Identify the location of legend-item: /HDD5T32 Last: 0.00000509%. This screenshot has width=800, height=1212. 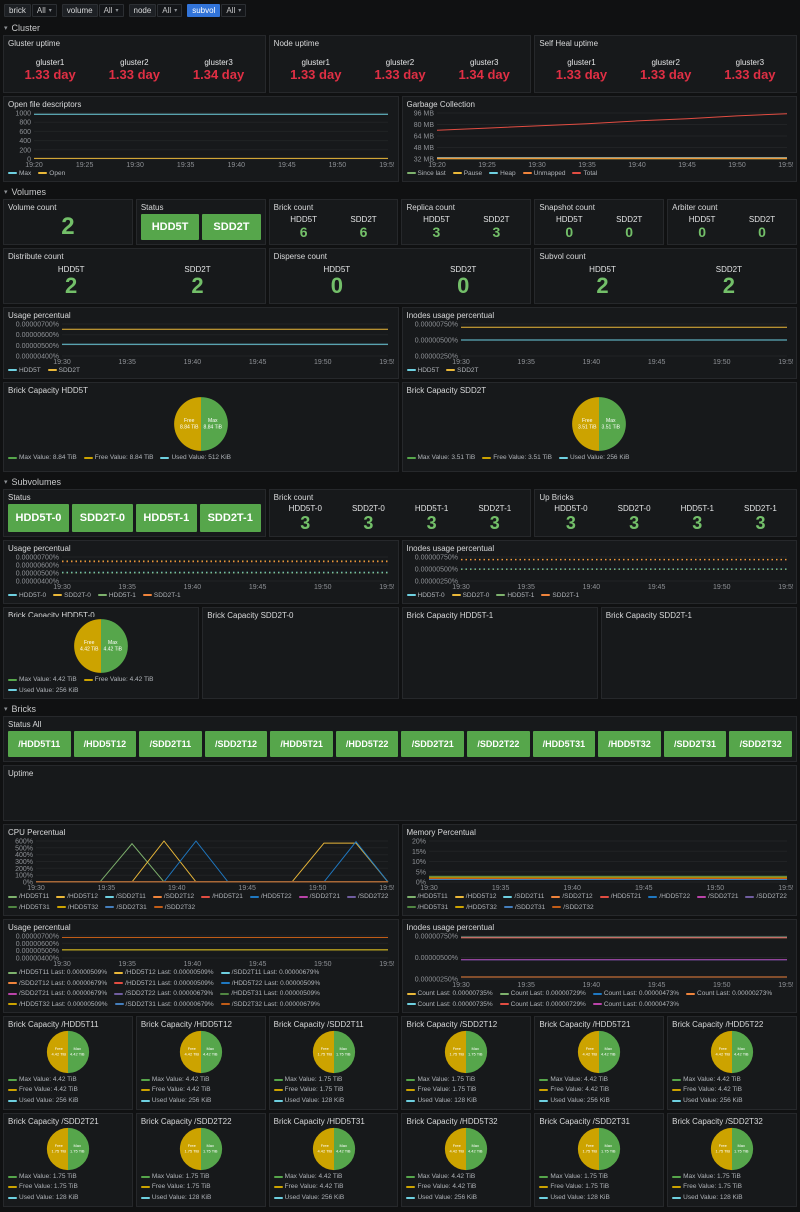
(58, 1004).